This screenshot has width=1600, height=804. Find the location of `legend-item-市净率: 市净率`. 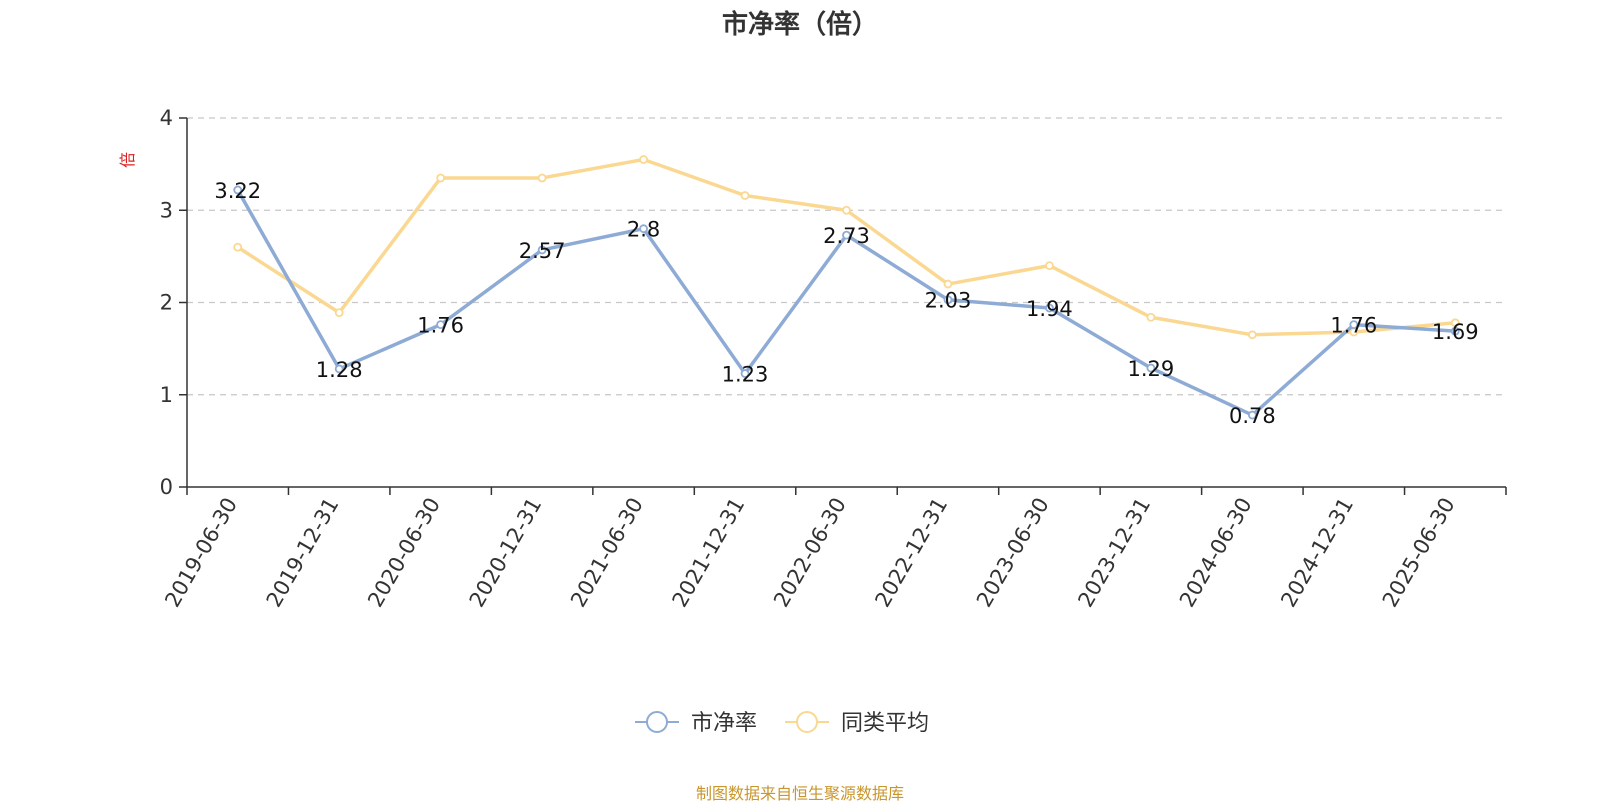

legend-item-市净率: 市净率 is located at coordinates (696, 723).